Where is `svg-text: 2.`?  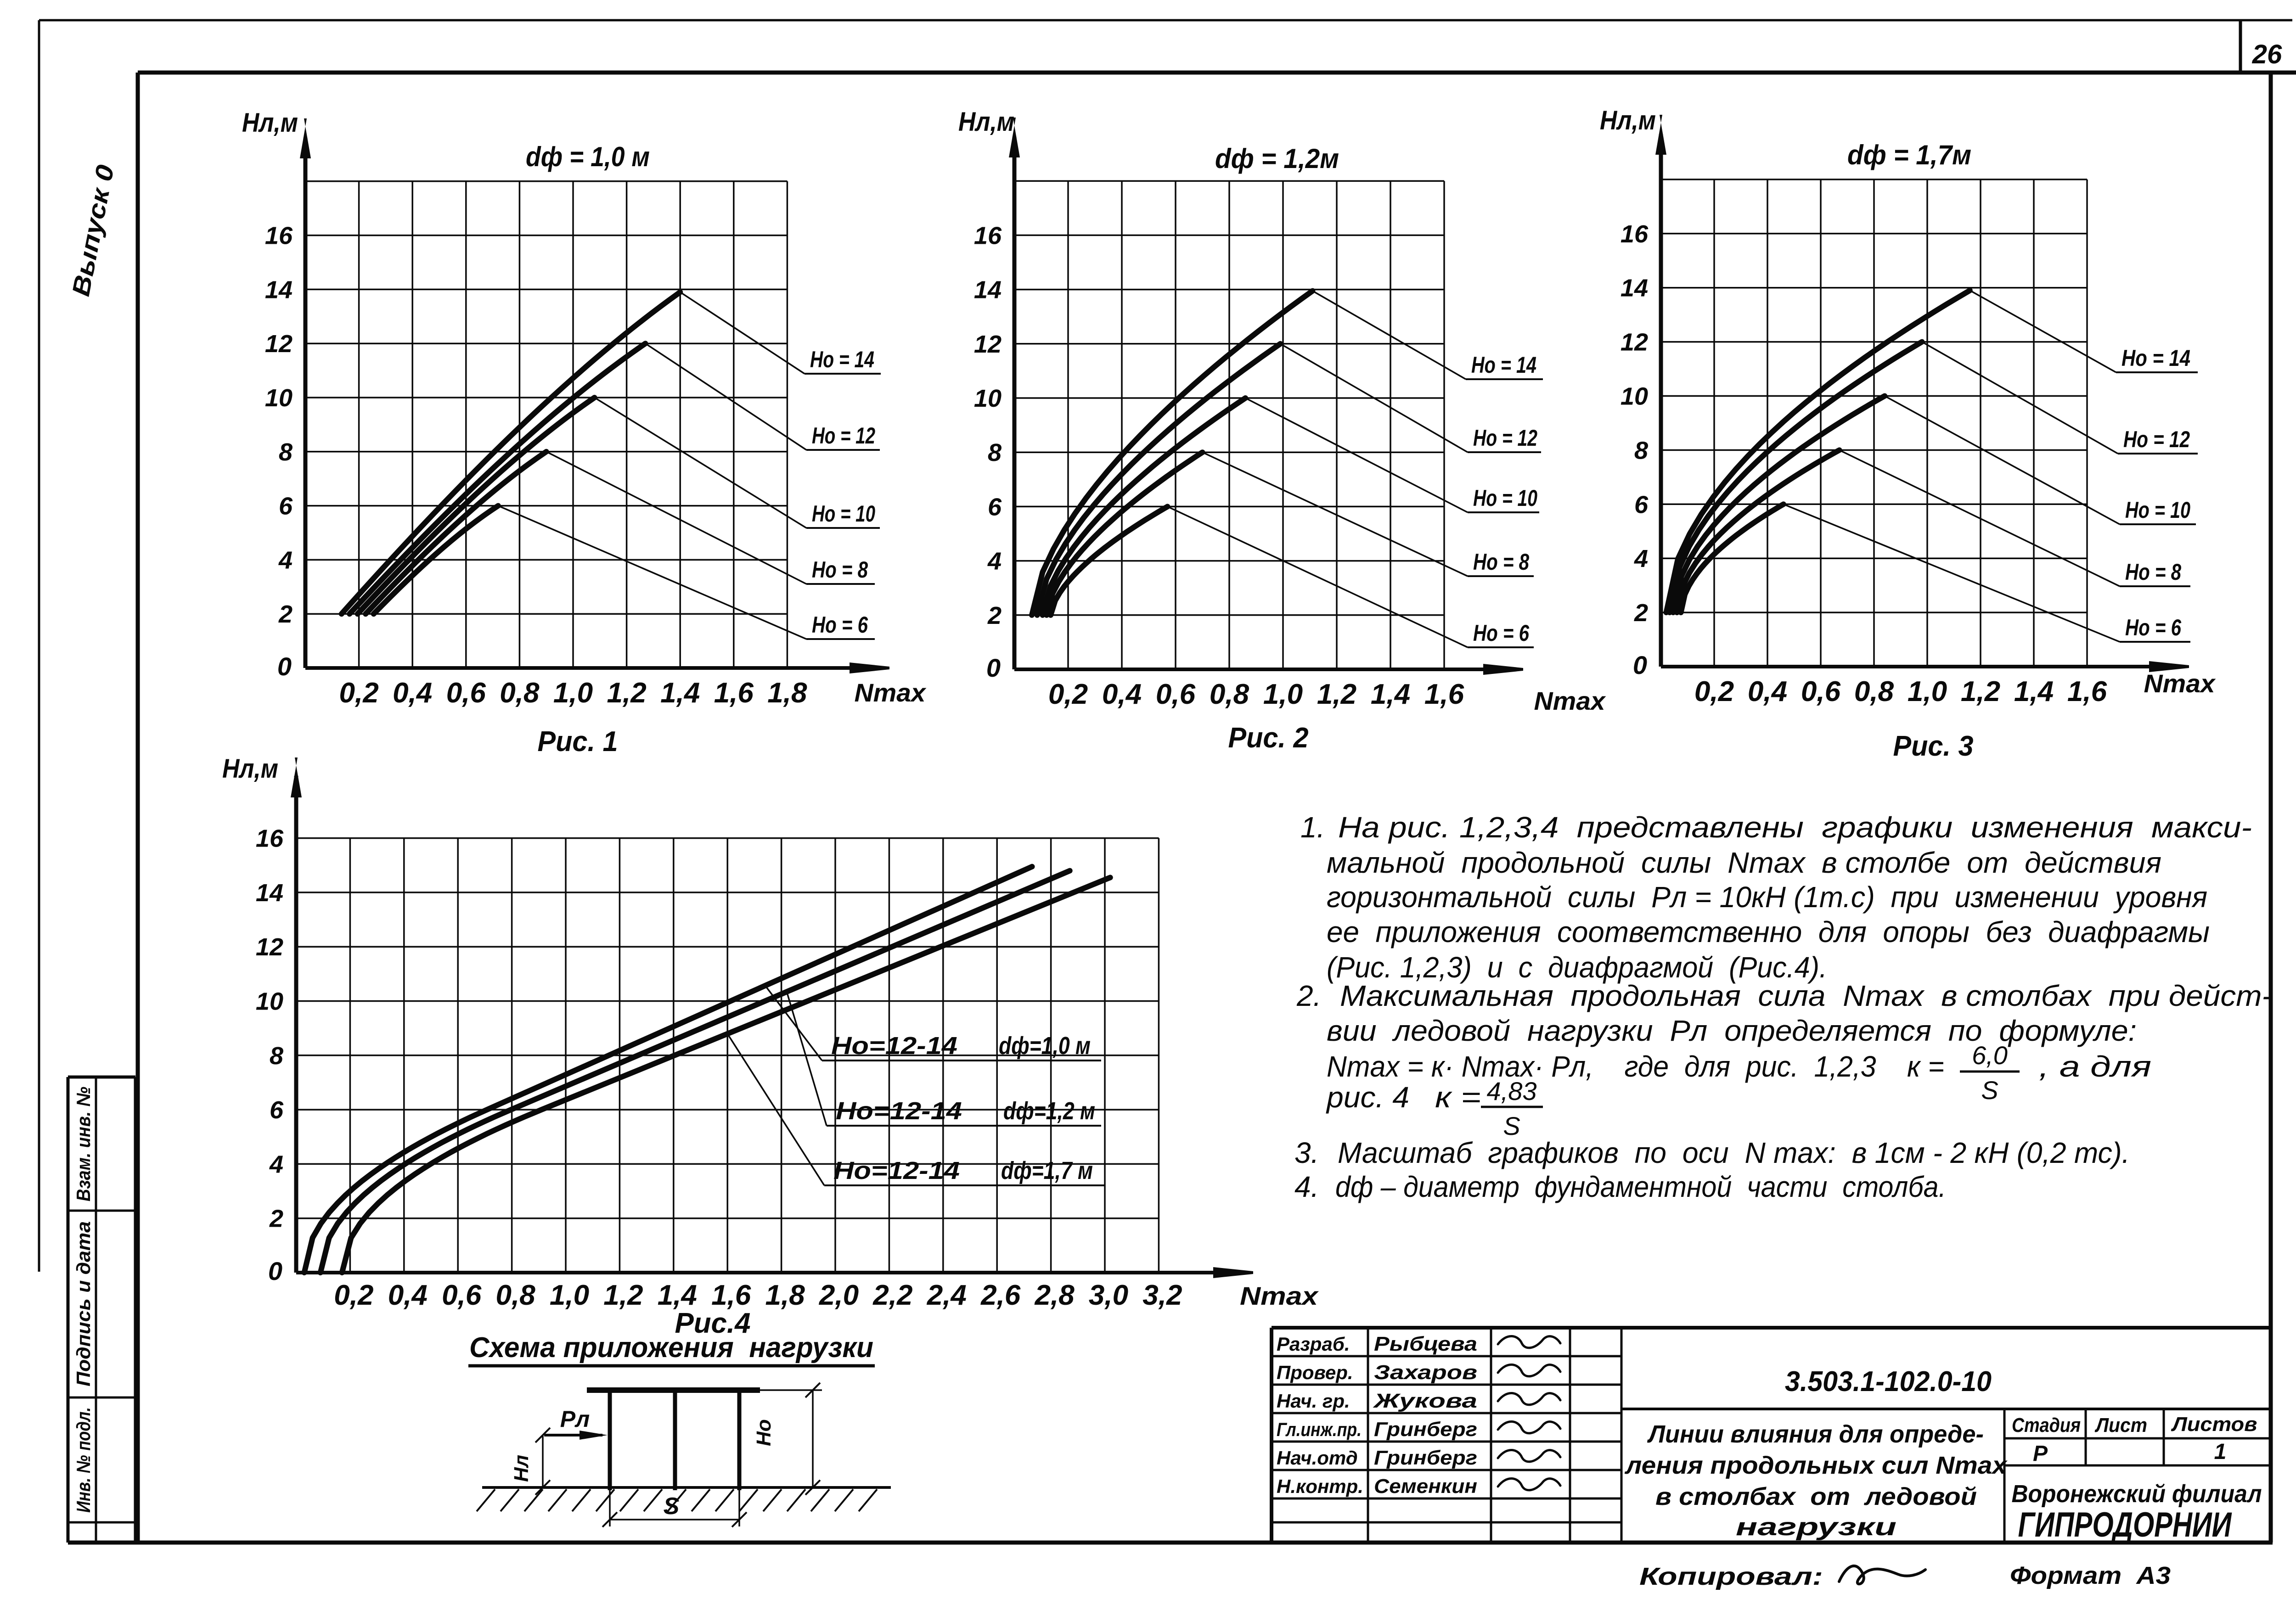
svg-text: 2. is located at coordinates (1309, 995).